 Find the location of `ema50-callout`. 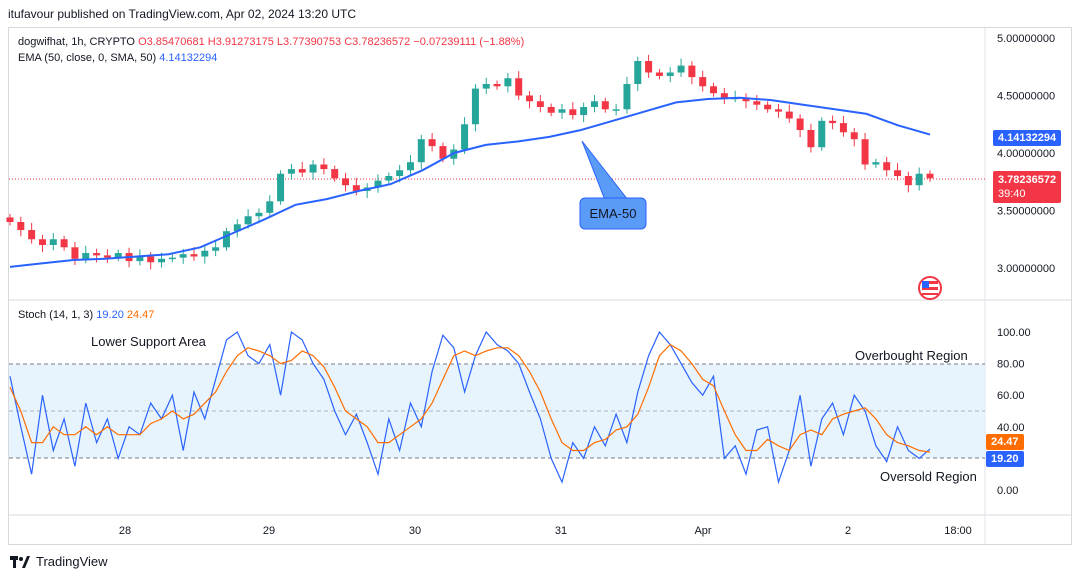

ema50-callout is located at coordinates (613, 213).